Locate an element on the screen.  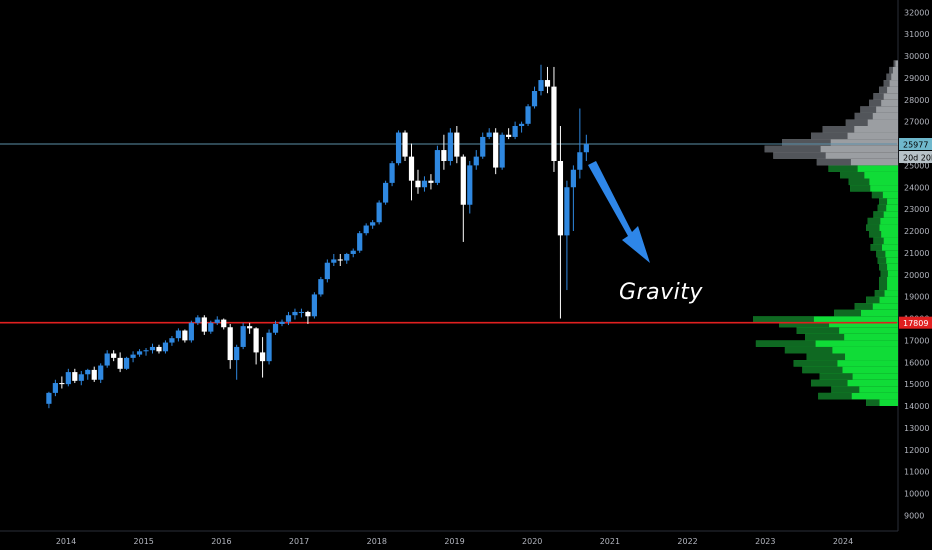
y-tick-label: 29000 is located at coordinates (916, 78).